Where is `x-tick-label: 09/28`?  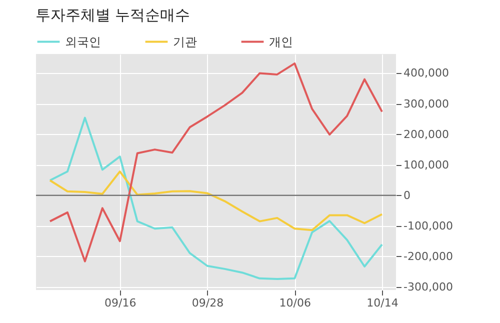 x-tick-label: 09/28 is located at coordinates (208, 303).